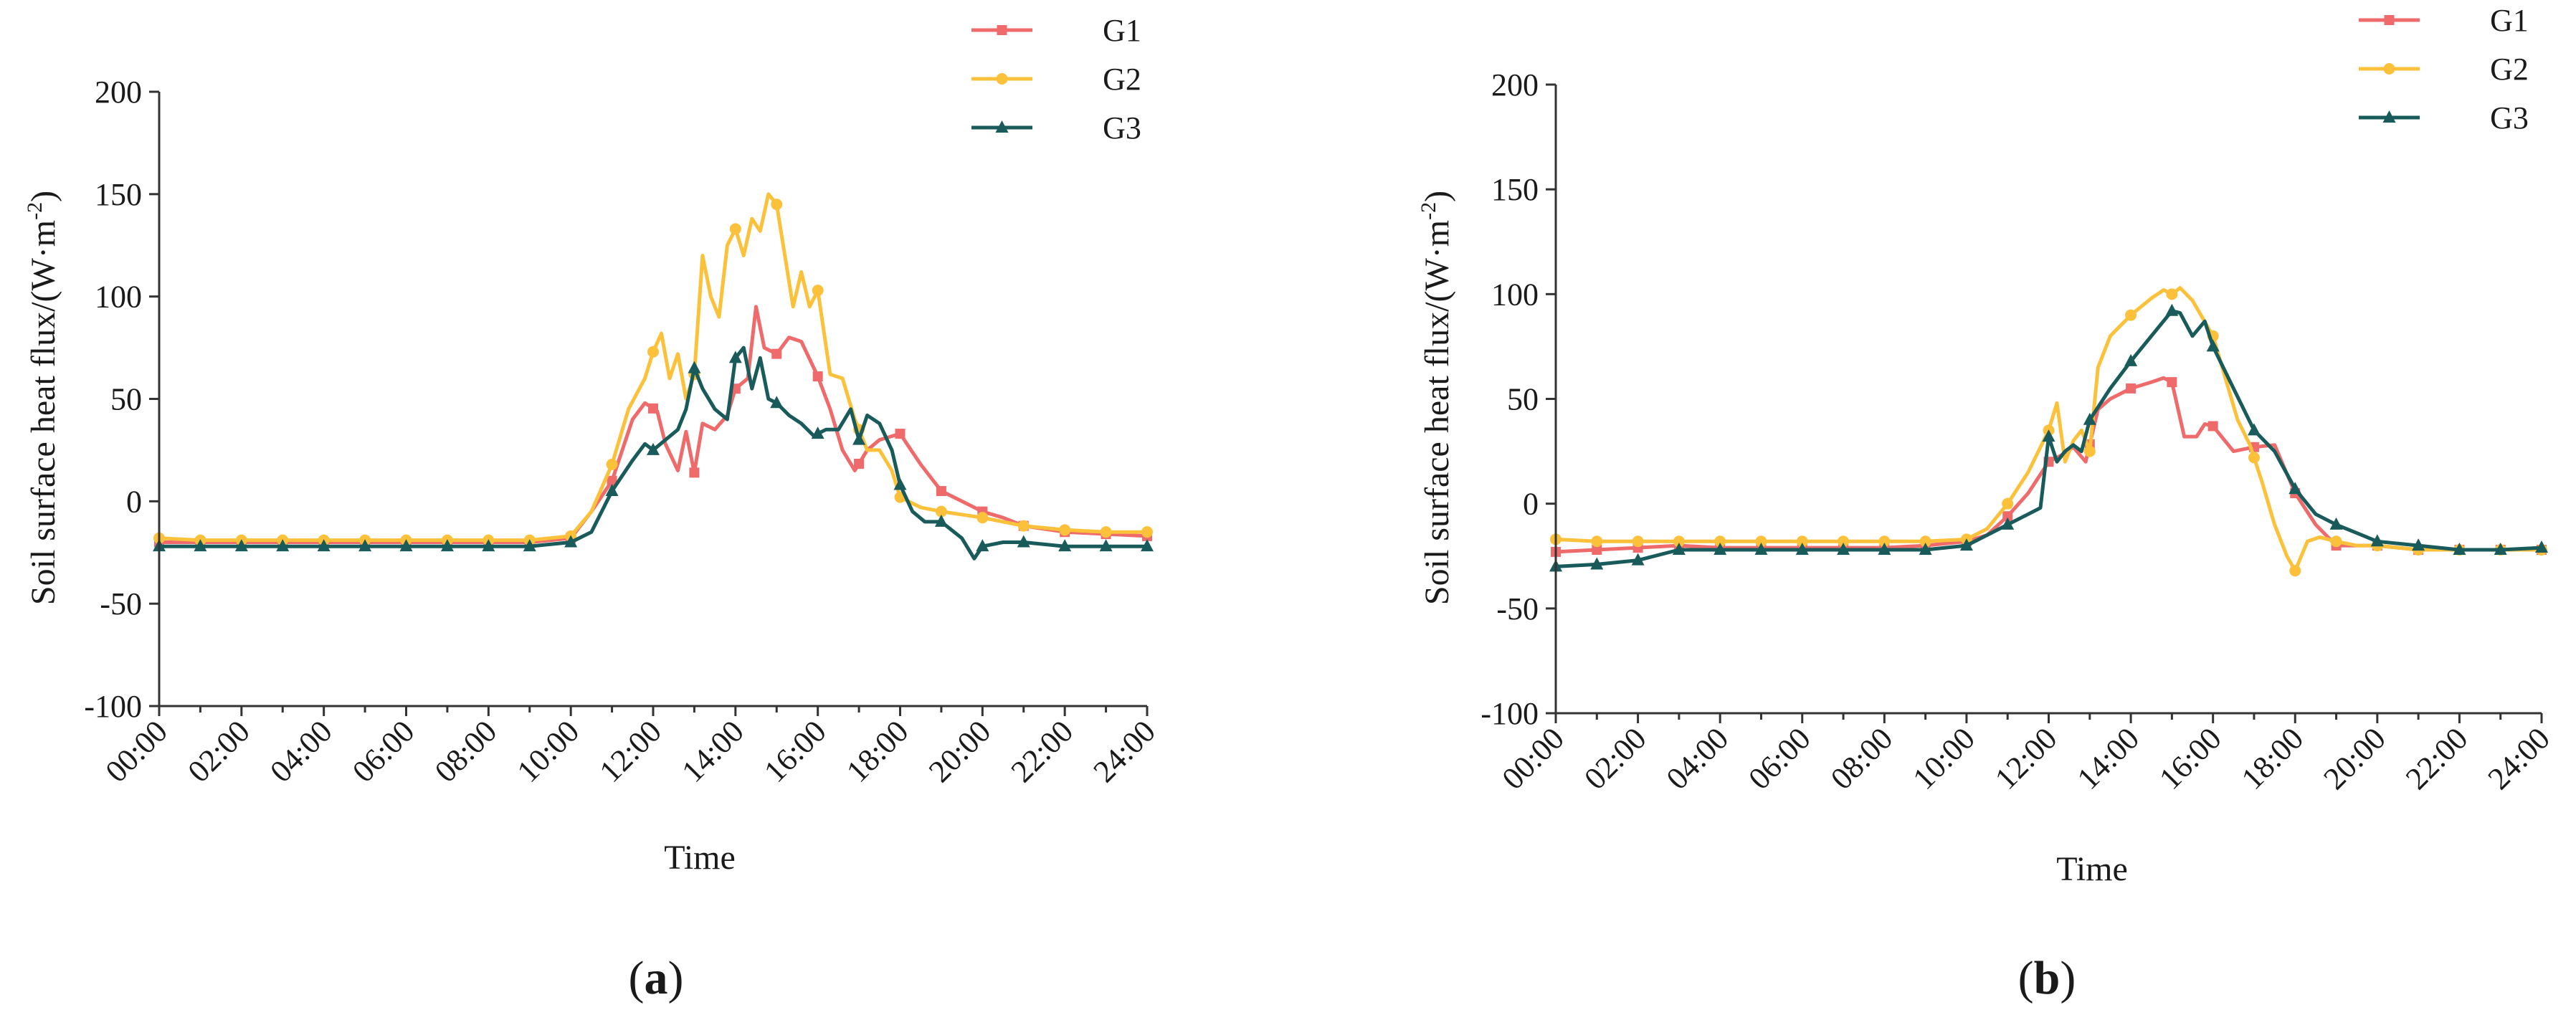 This screenshot has height=1015, width=2576. Describe the element at coordinates (1510, 713) in the screenshot. I see `y-tick-label-b: -100` at that location.